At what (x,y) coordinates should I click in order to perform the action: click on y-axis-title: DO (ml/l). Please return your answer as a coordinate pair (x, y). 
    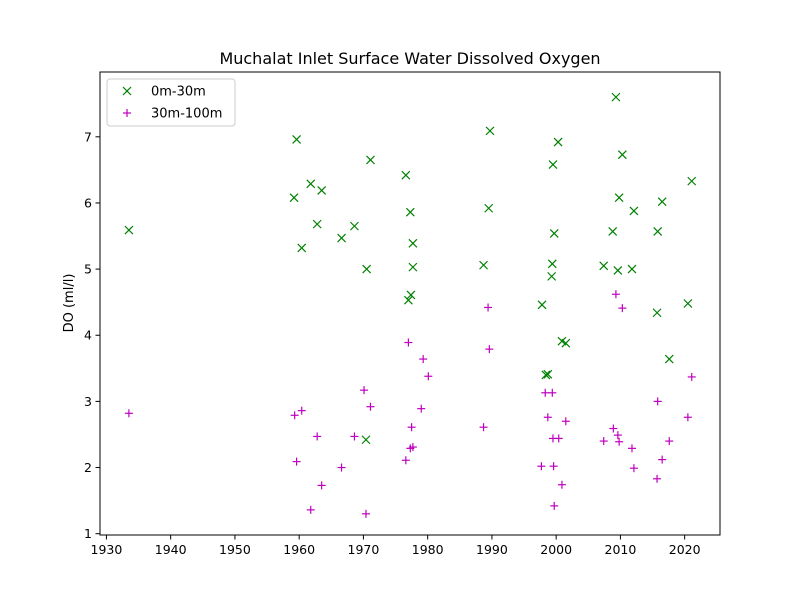
    Looking at the image, I should click on (69, 303).